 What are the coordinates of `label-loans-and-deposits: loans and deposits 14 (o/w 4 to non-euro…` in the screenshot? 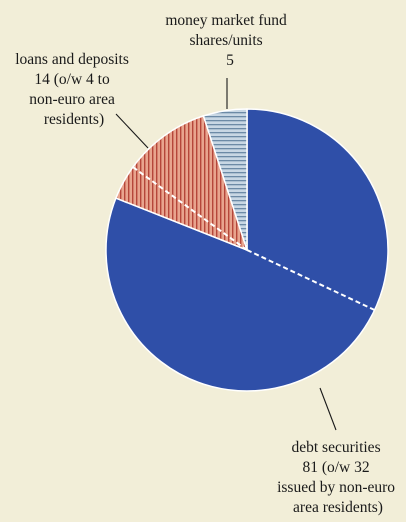 It's located at (74, 89).